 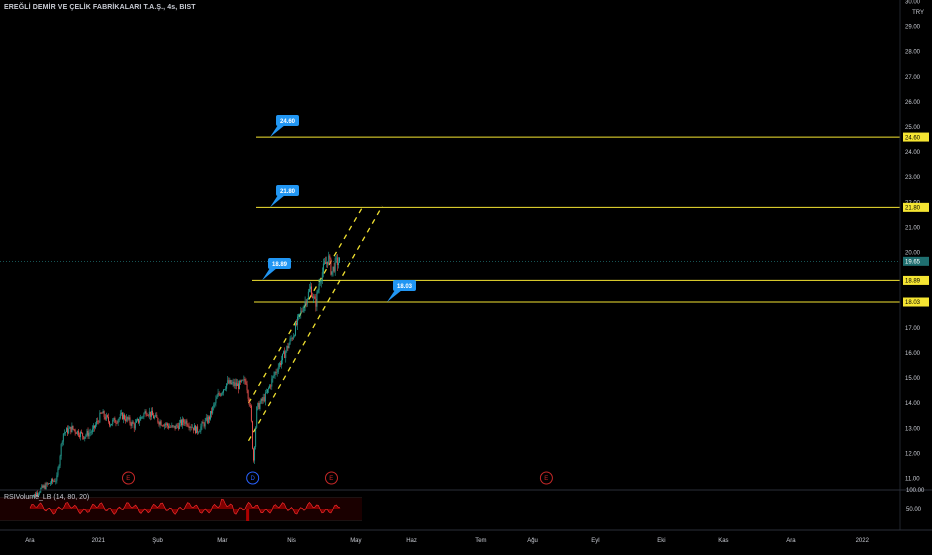 What do you see at coordinates (913, 128) in the screenshot?
I see `price-tick-label: 25.00` at bounding box center [913, 128].